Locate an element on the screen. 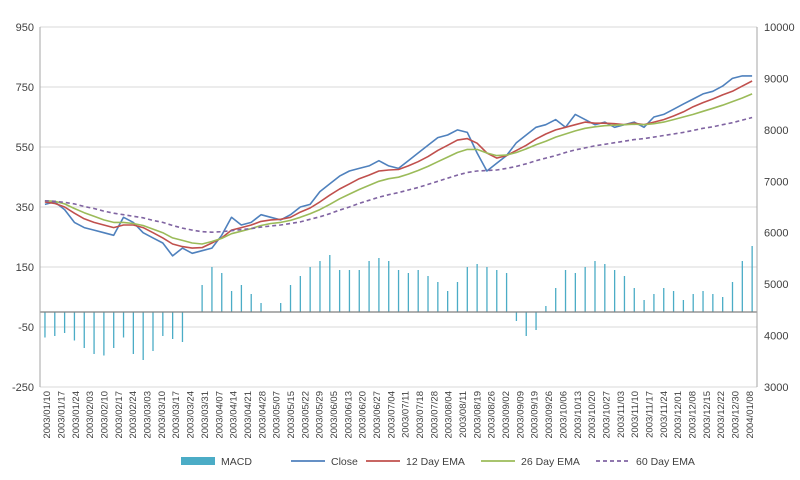 This screenshot has width=800, height=480. x-tick-label: 2003/03/10 is located at coordinates (162, 415).